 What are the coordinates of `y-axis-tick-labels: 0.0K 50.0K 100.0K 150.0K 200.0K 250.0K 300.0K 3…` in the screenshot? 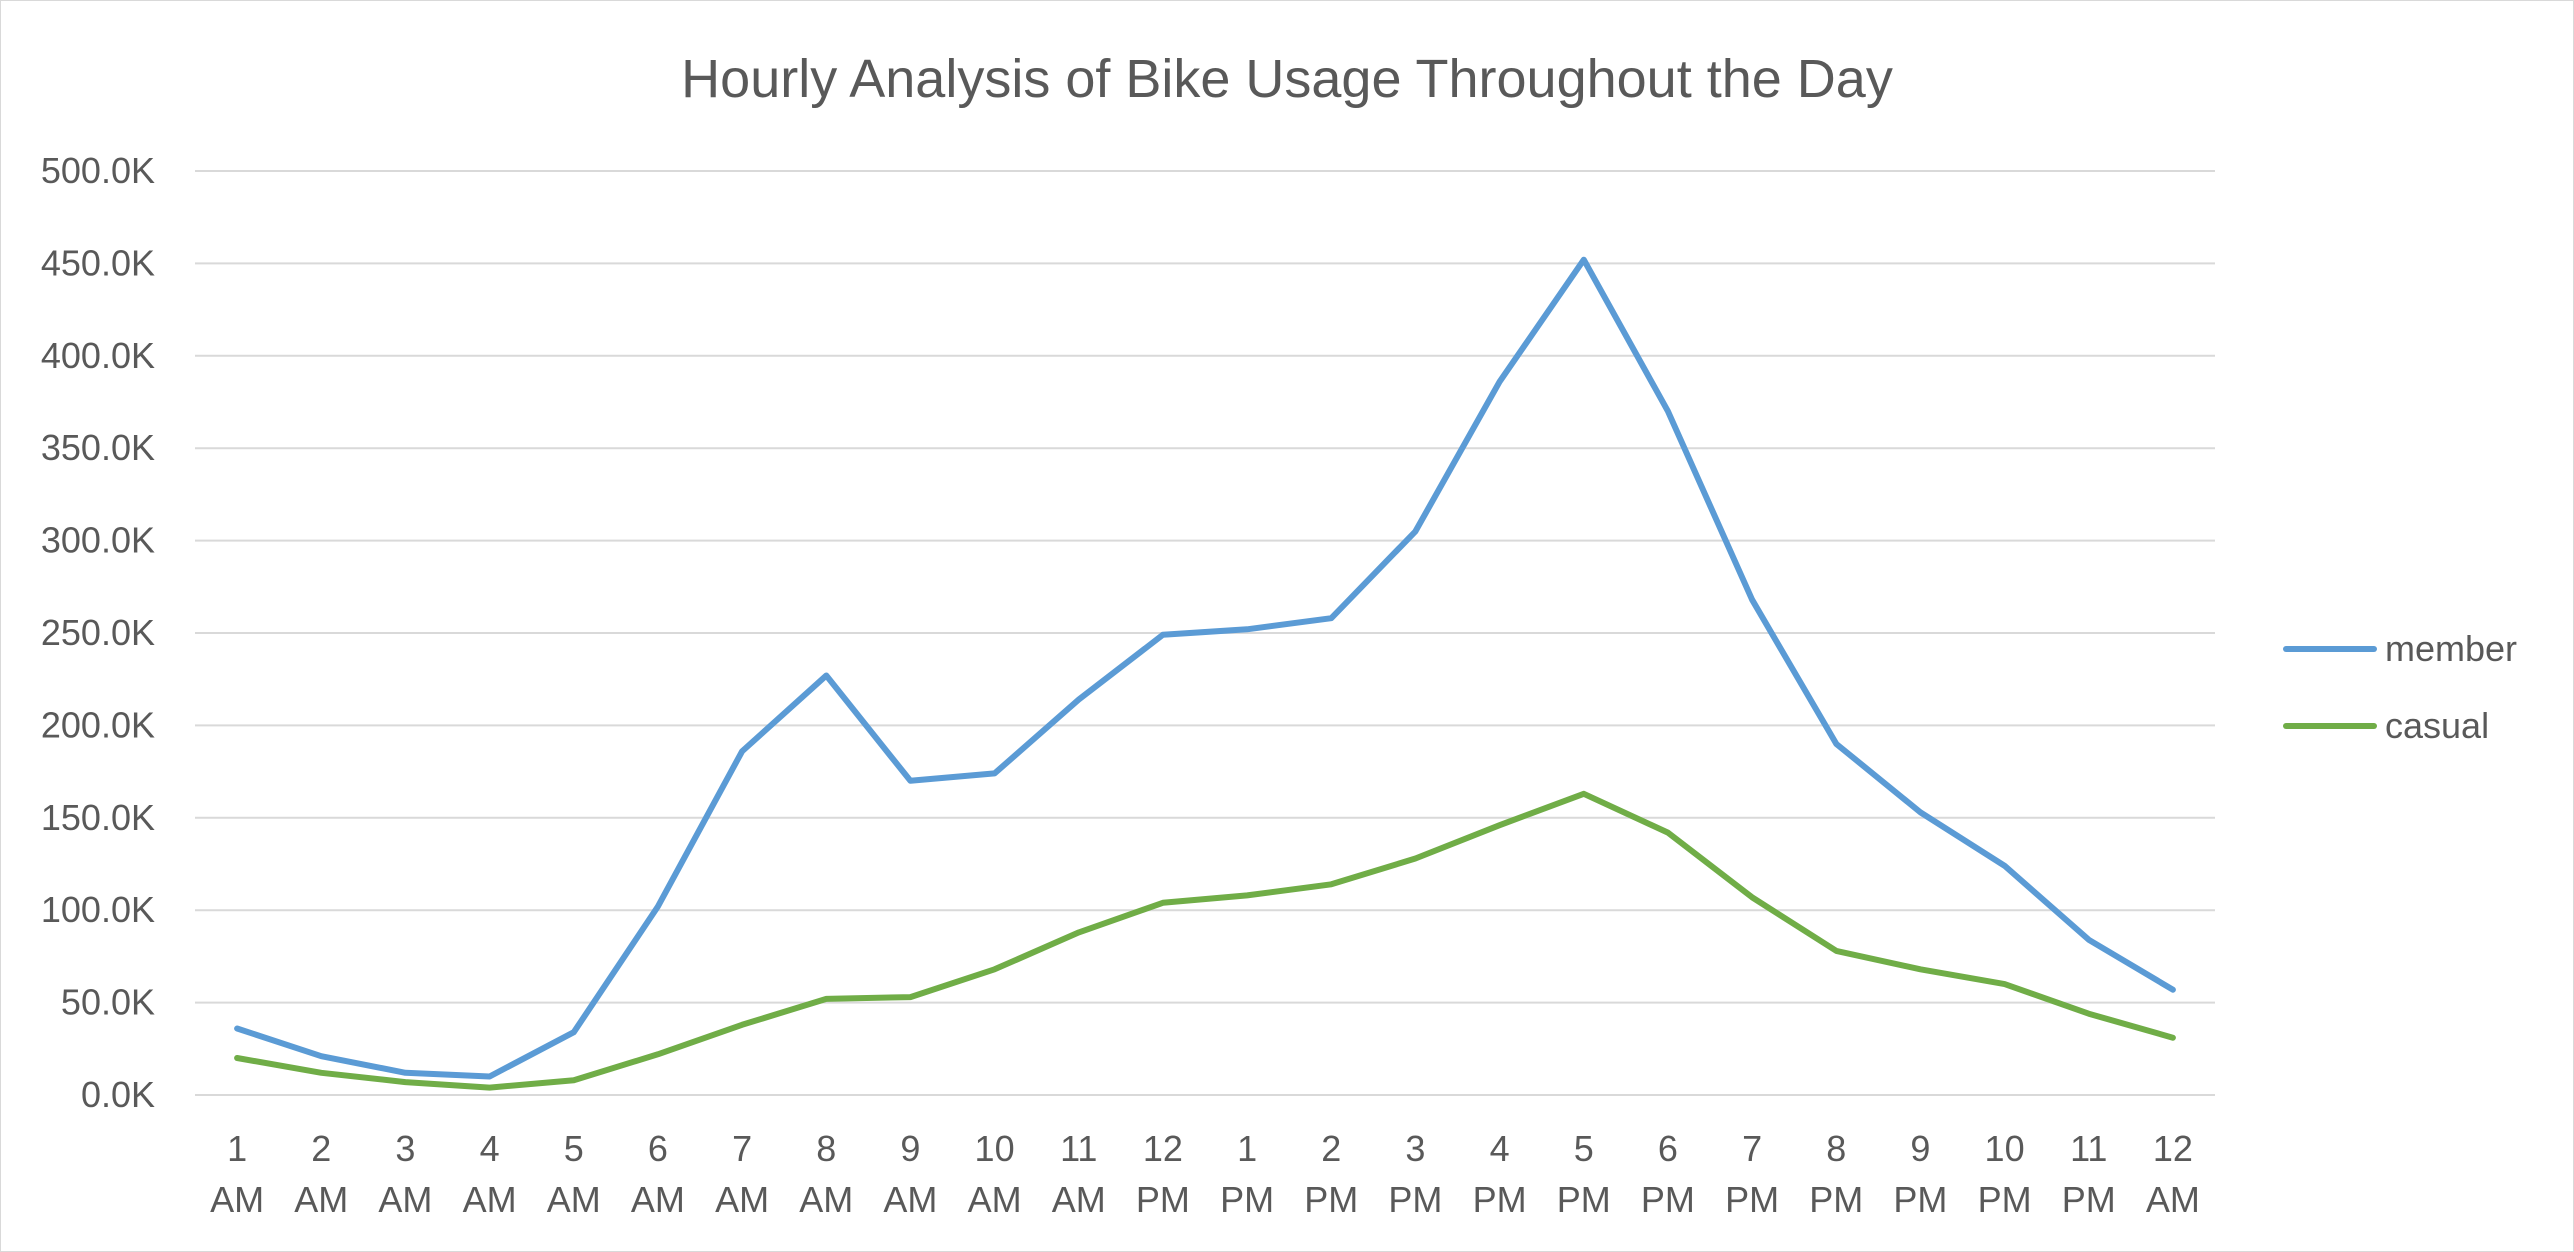 It's located at (98, 632).